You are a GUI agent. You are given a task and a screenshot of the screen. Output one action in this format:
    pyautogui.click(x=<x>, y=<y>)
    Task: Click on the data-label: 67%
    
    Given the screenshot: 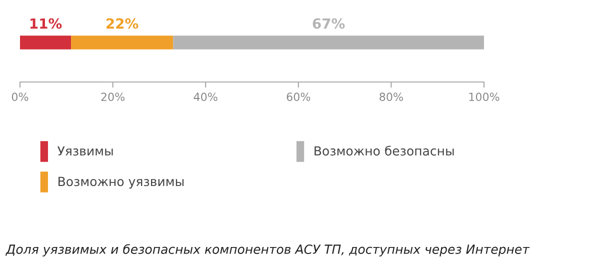 What is the action you would take?
    pyautogui.click(x=328, y=23)
    